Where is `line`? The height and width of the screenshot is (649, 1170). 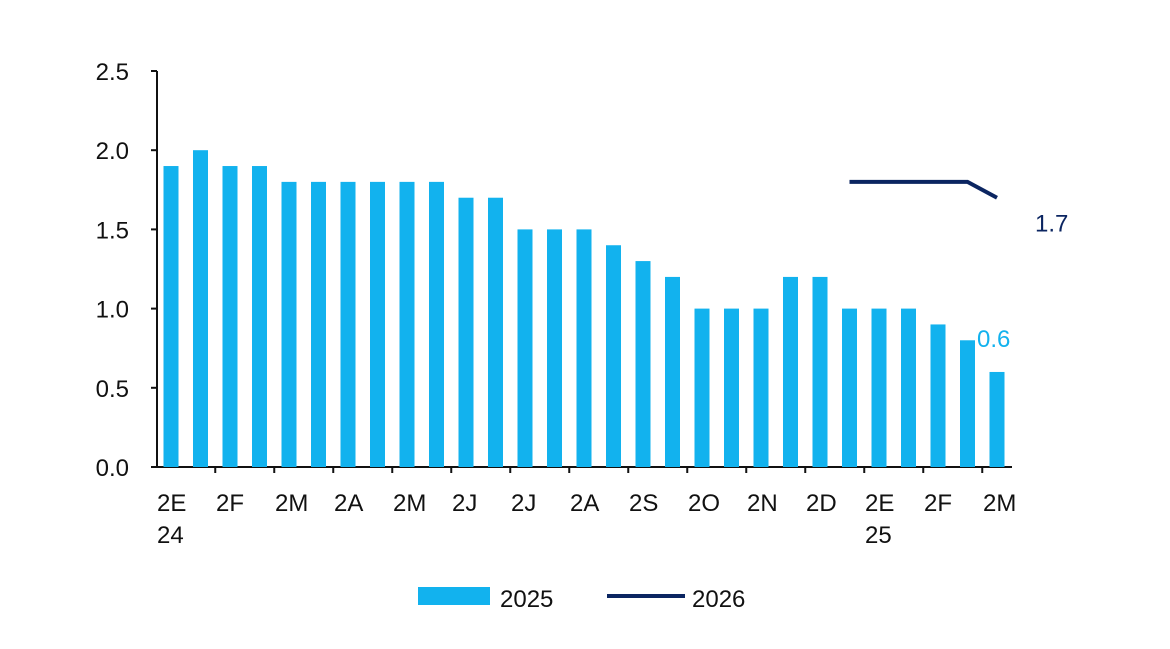 line is located at coordinates (923, 189).